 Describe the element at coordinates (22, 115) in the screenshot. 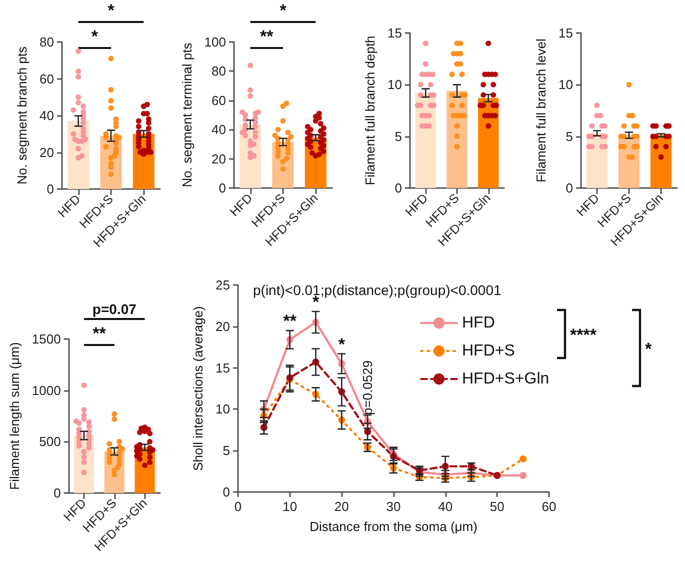

I see `y-axis-title: No. segment branch pts` at that location.